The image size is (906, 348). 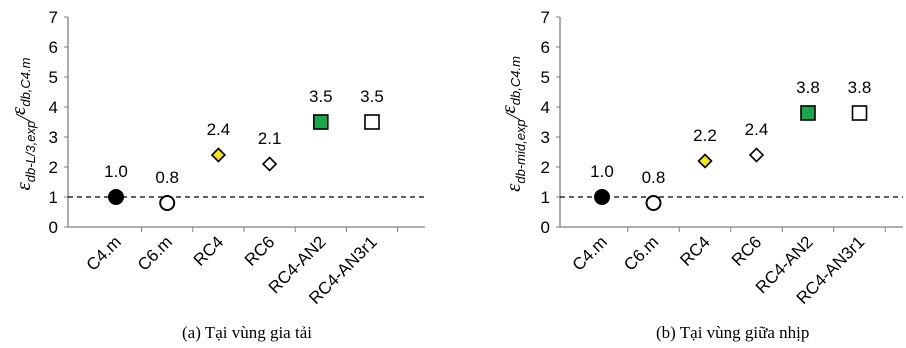 I want to click on chart-caption: (a) Tại vùng gia tải, so click(x=247, y=332).